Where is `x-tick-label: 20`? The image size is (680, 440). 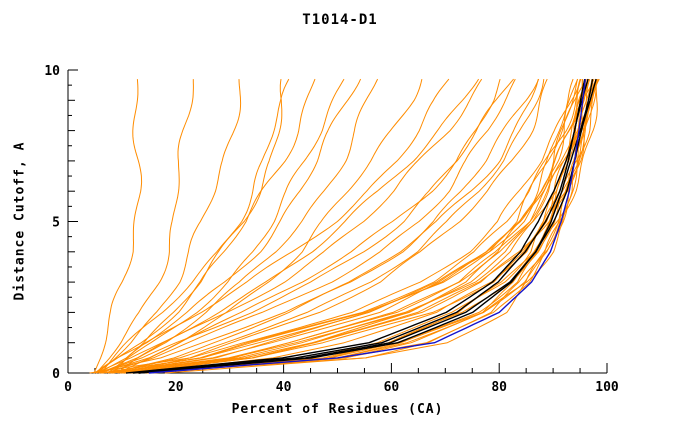
x-tick-label: 20 is located at coordinates (176, 387).